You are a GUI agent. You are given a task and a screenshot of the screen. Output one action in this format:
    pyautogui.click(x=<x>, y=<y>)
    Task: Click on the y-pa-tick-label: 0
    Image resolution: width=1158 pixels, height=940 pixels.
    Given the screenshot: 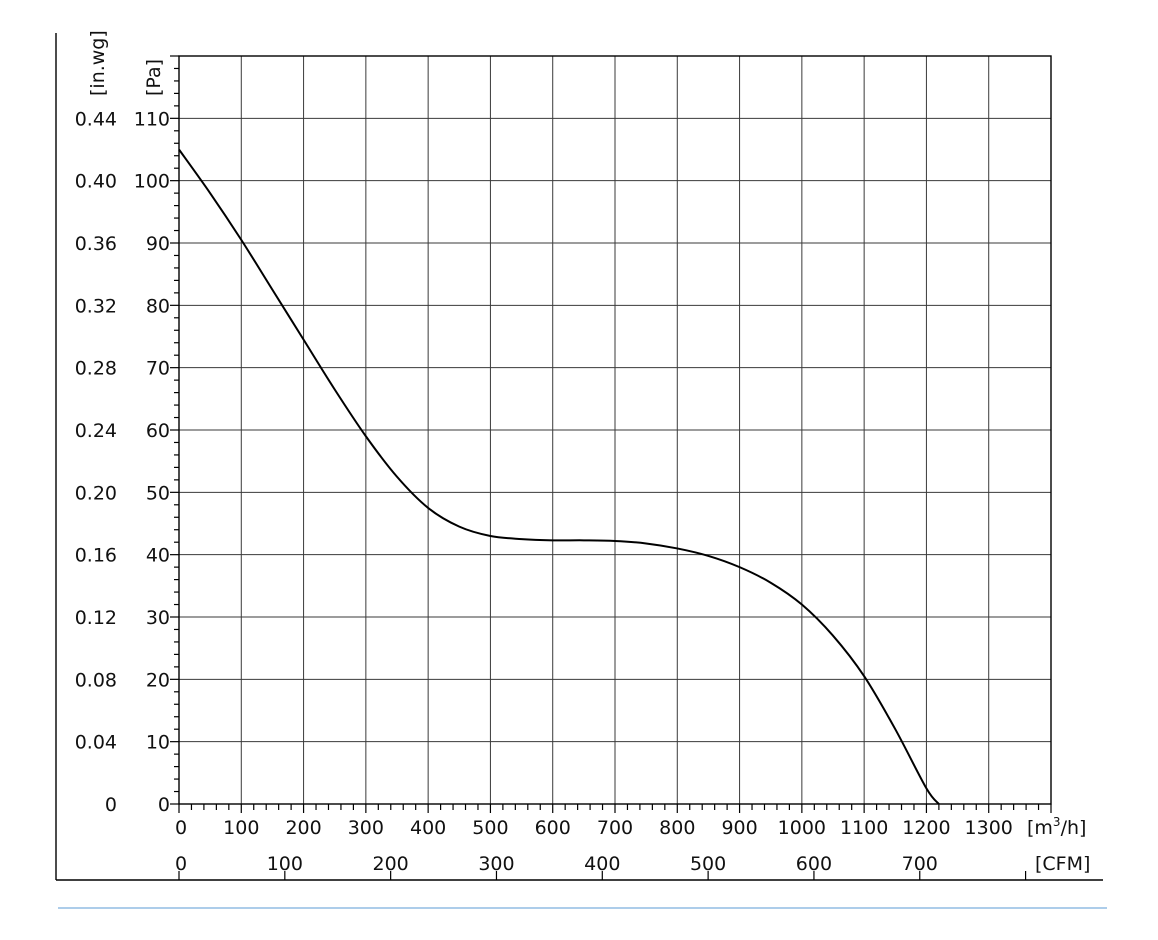 What is the action you would take?
    pyautogui.click(x=164, y=805)
    